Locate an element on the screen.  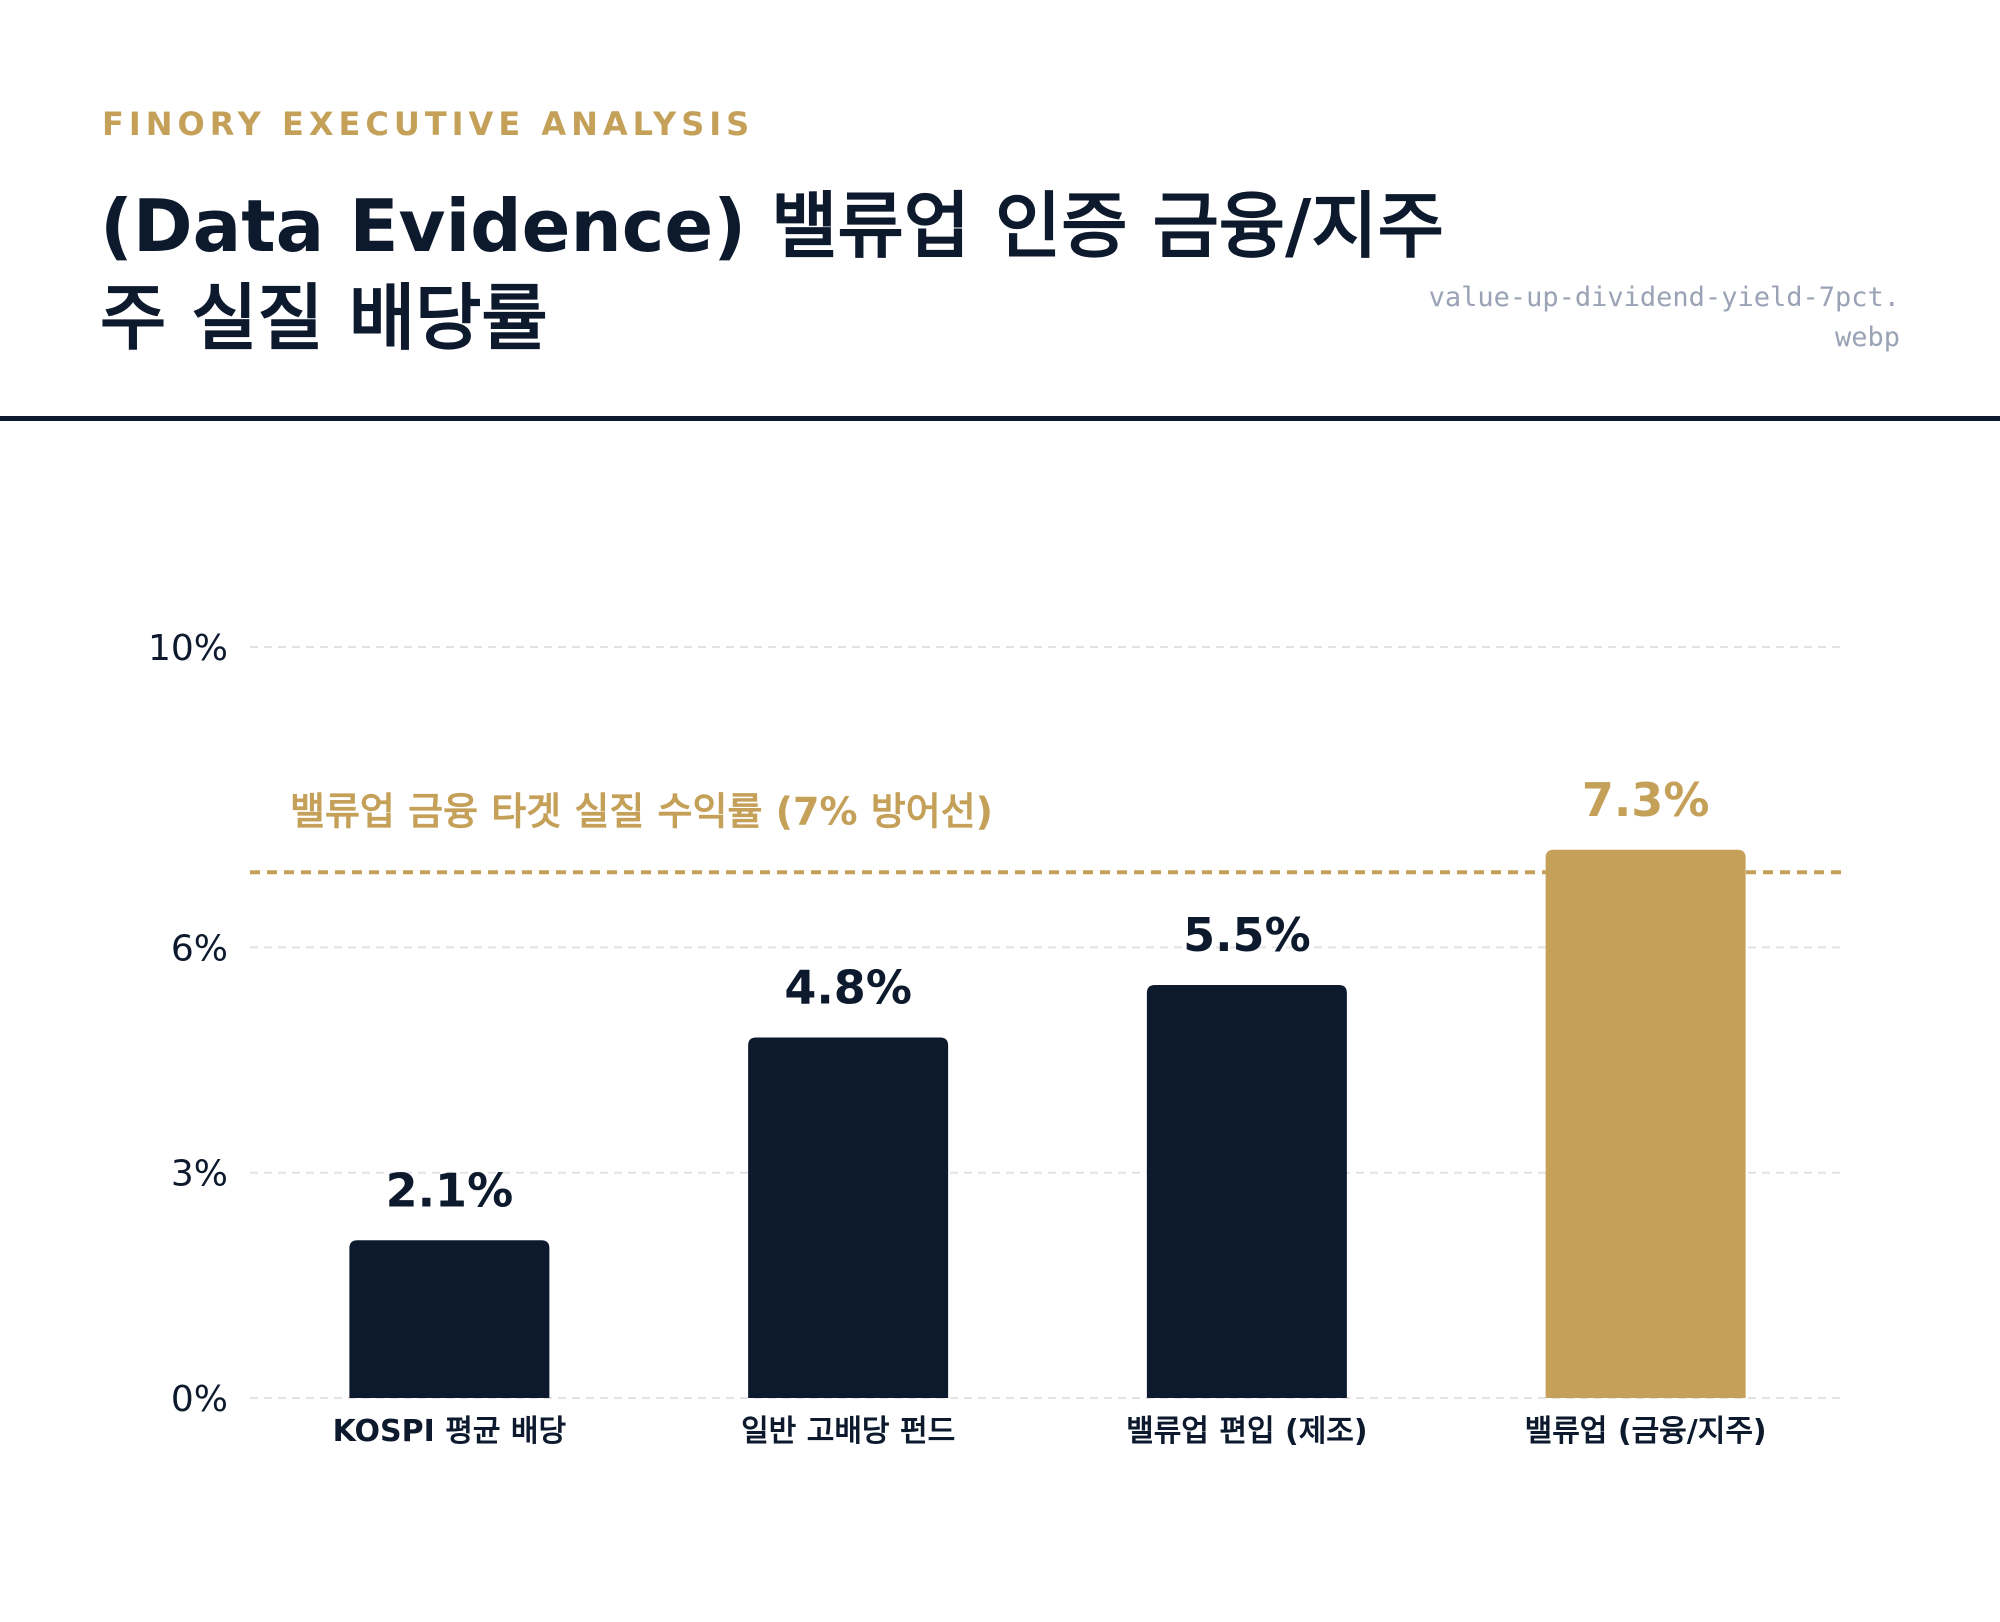
x-tick-label: 밸류업 편입 (제조) is located at coordinates (1247, 1431).